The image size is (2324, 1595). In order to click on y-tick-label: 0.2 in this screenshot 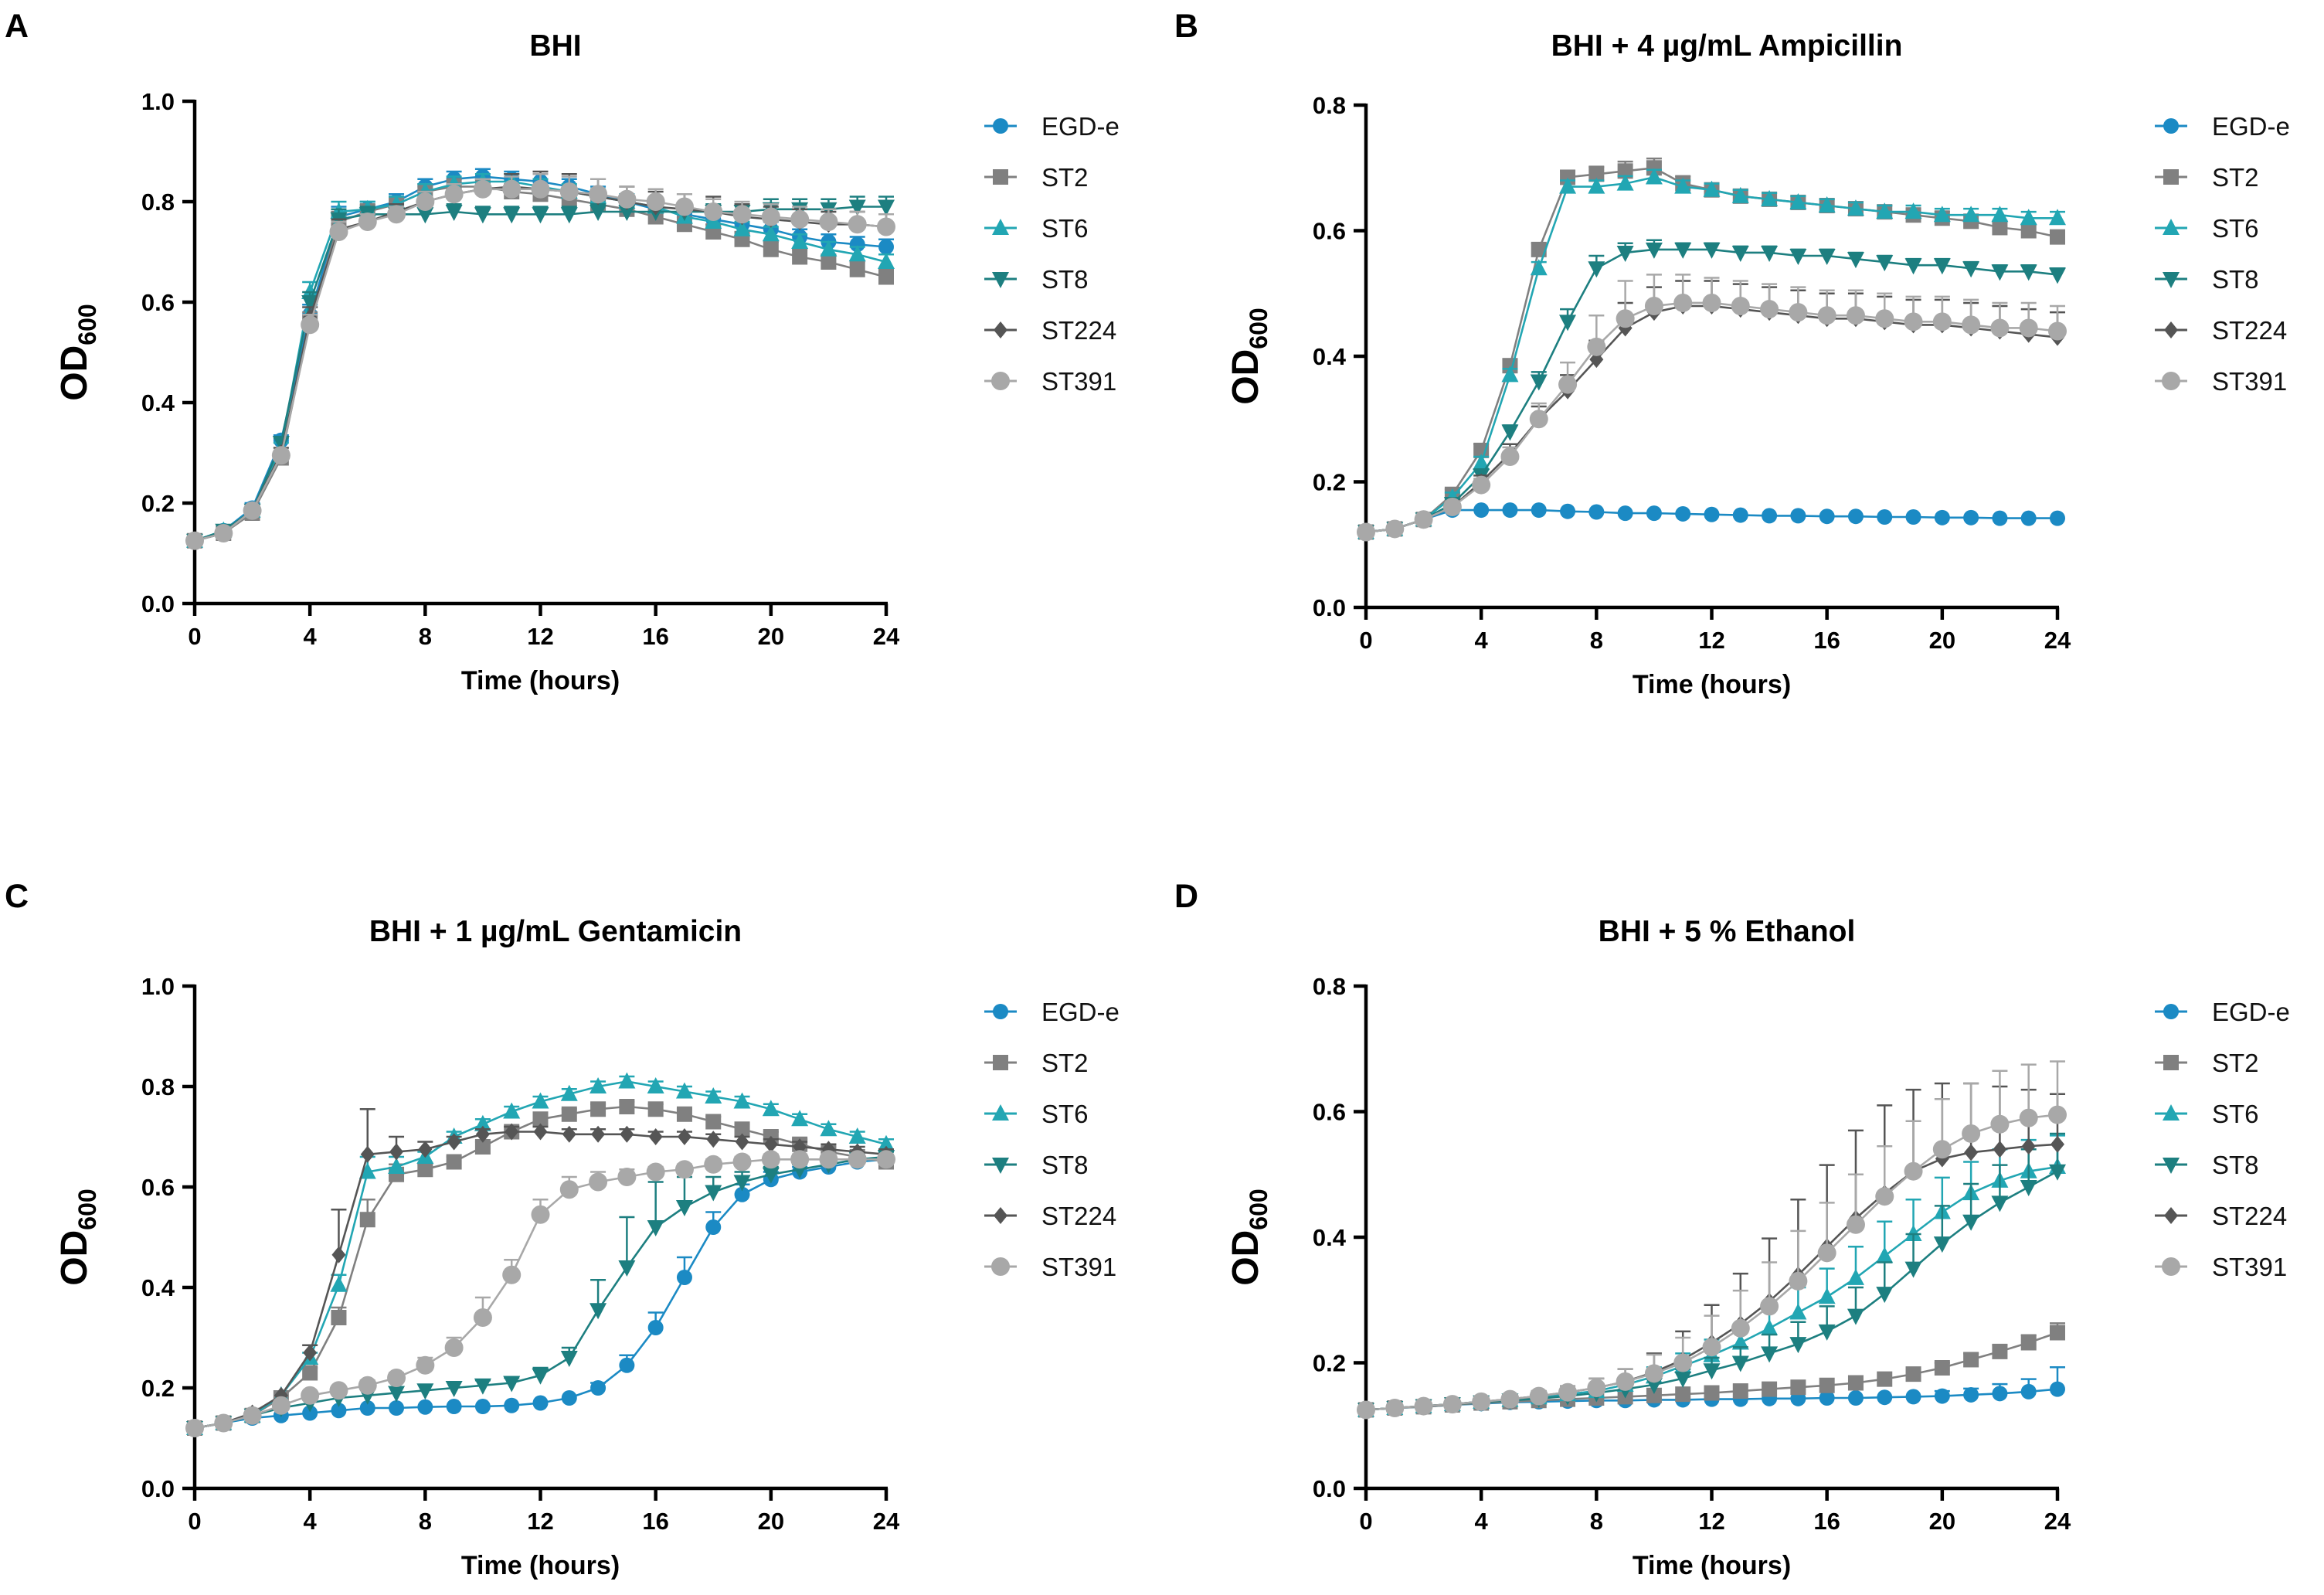, I will do `click(158, 1388)`.